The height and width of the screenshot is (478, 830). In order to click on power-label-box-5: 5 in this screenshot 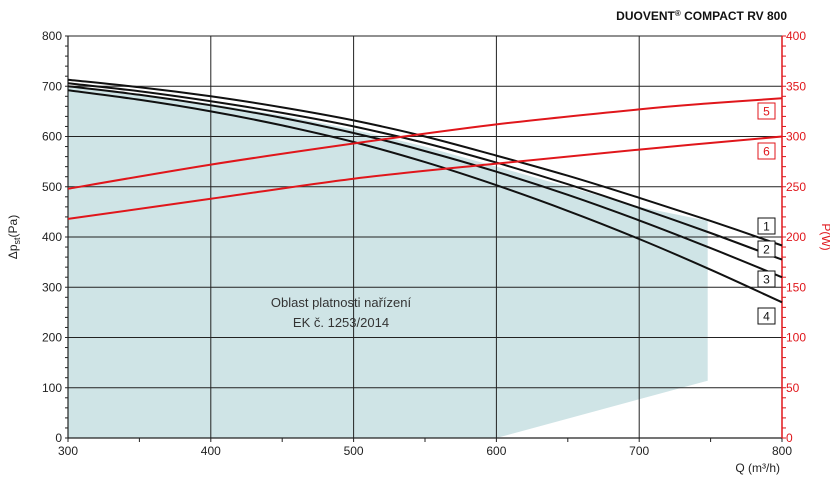, I will do `click(766, 111)`.